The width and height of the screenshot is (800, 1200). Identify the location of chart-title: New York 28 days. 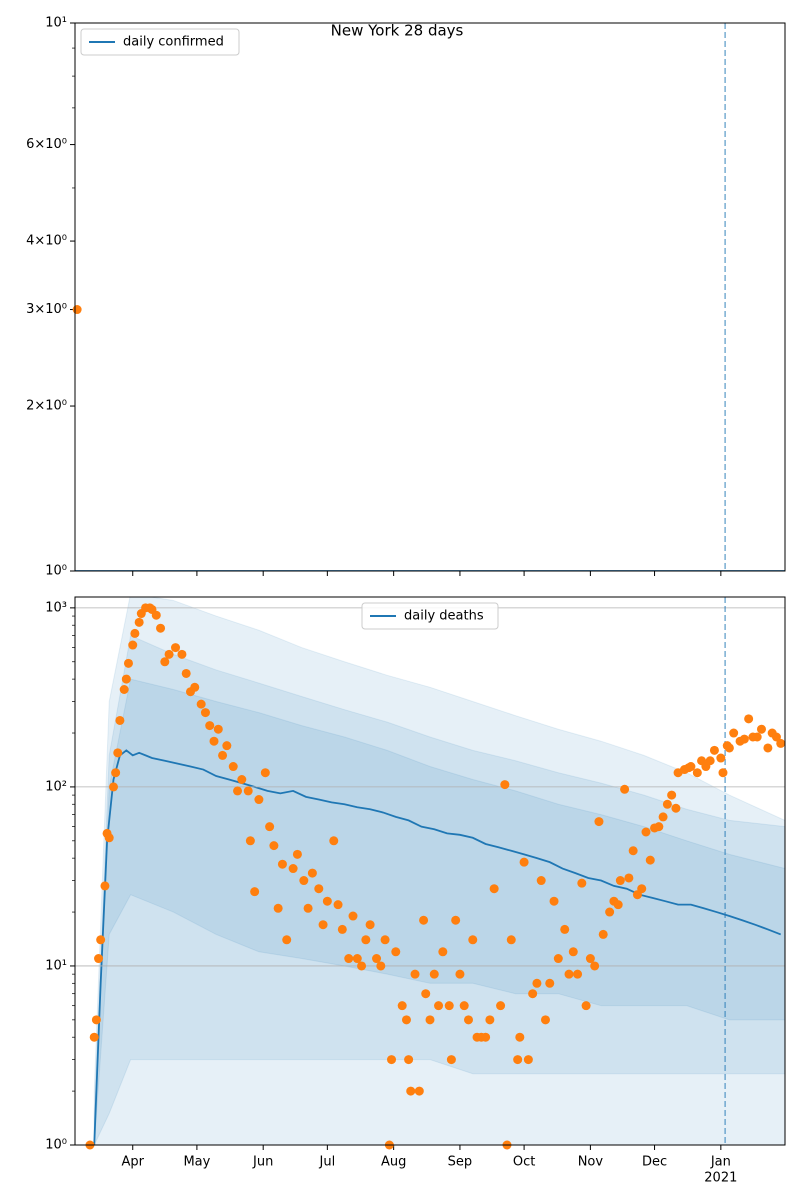
(397, 31).